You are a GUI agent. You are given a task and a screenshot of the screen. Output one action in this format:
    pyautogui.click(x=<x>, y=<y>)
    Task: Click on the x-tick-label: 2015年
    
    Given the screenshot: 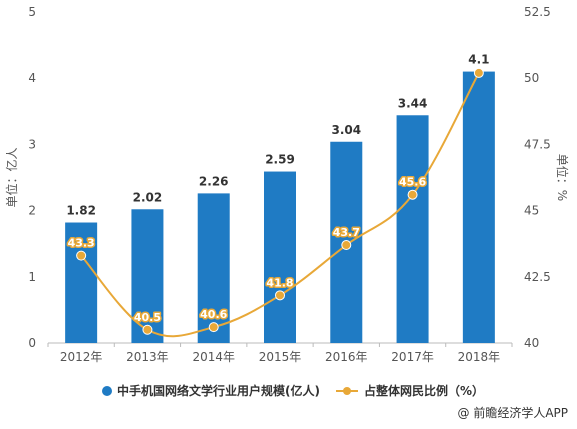 What is the action you would take?
    pyautogui.click(x=280, y=357)
    